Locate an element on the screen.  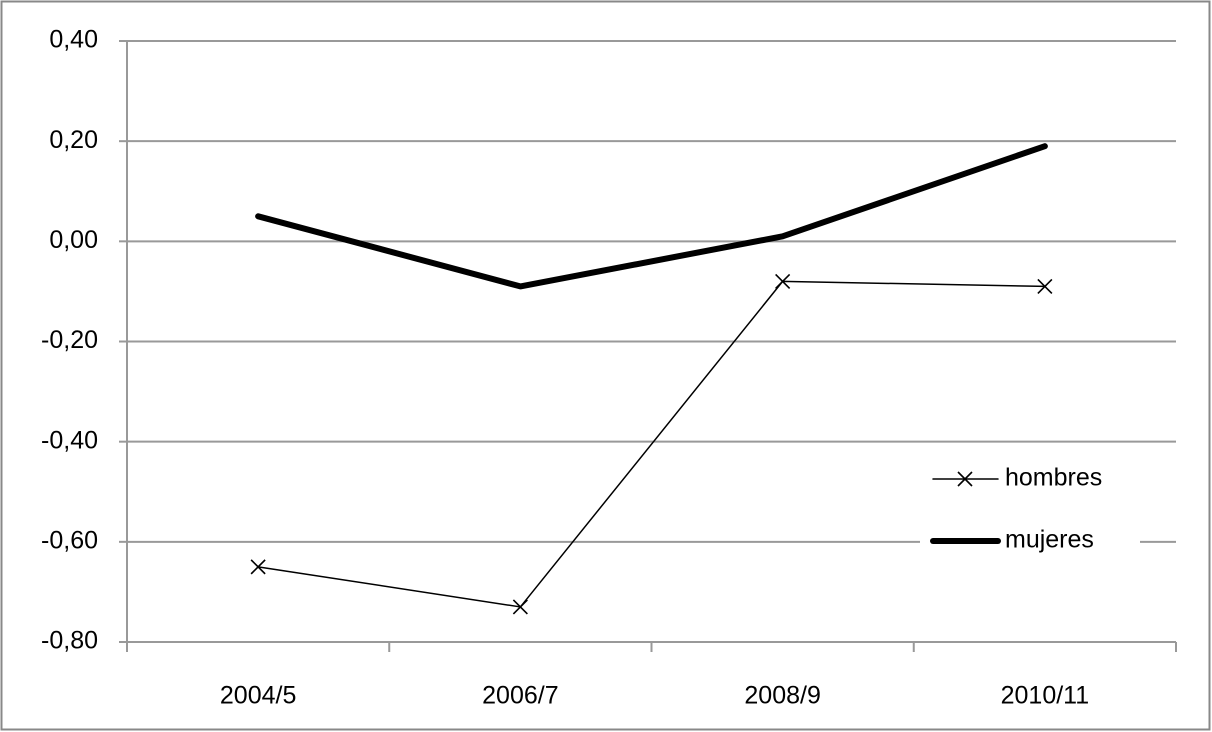
y-tick-label: -0,80 is located at coordinates (69, 641).